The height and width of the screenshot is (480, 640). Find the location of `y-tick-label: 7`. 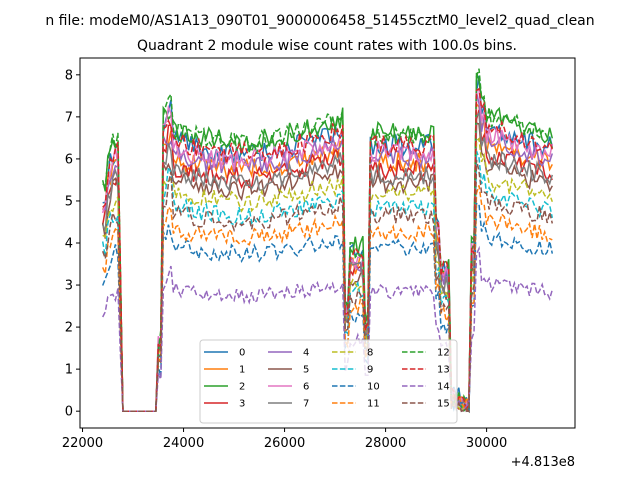

y-tick-label: 7 is located at coordinates (69, 117).